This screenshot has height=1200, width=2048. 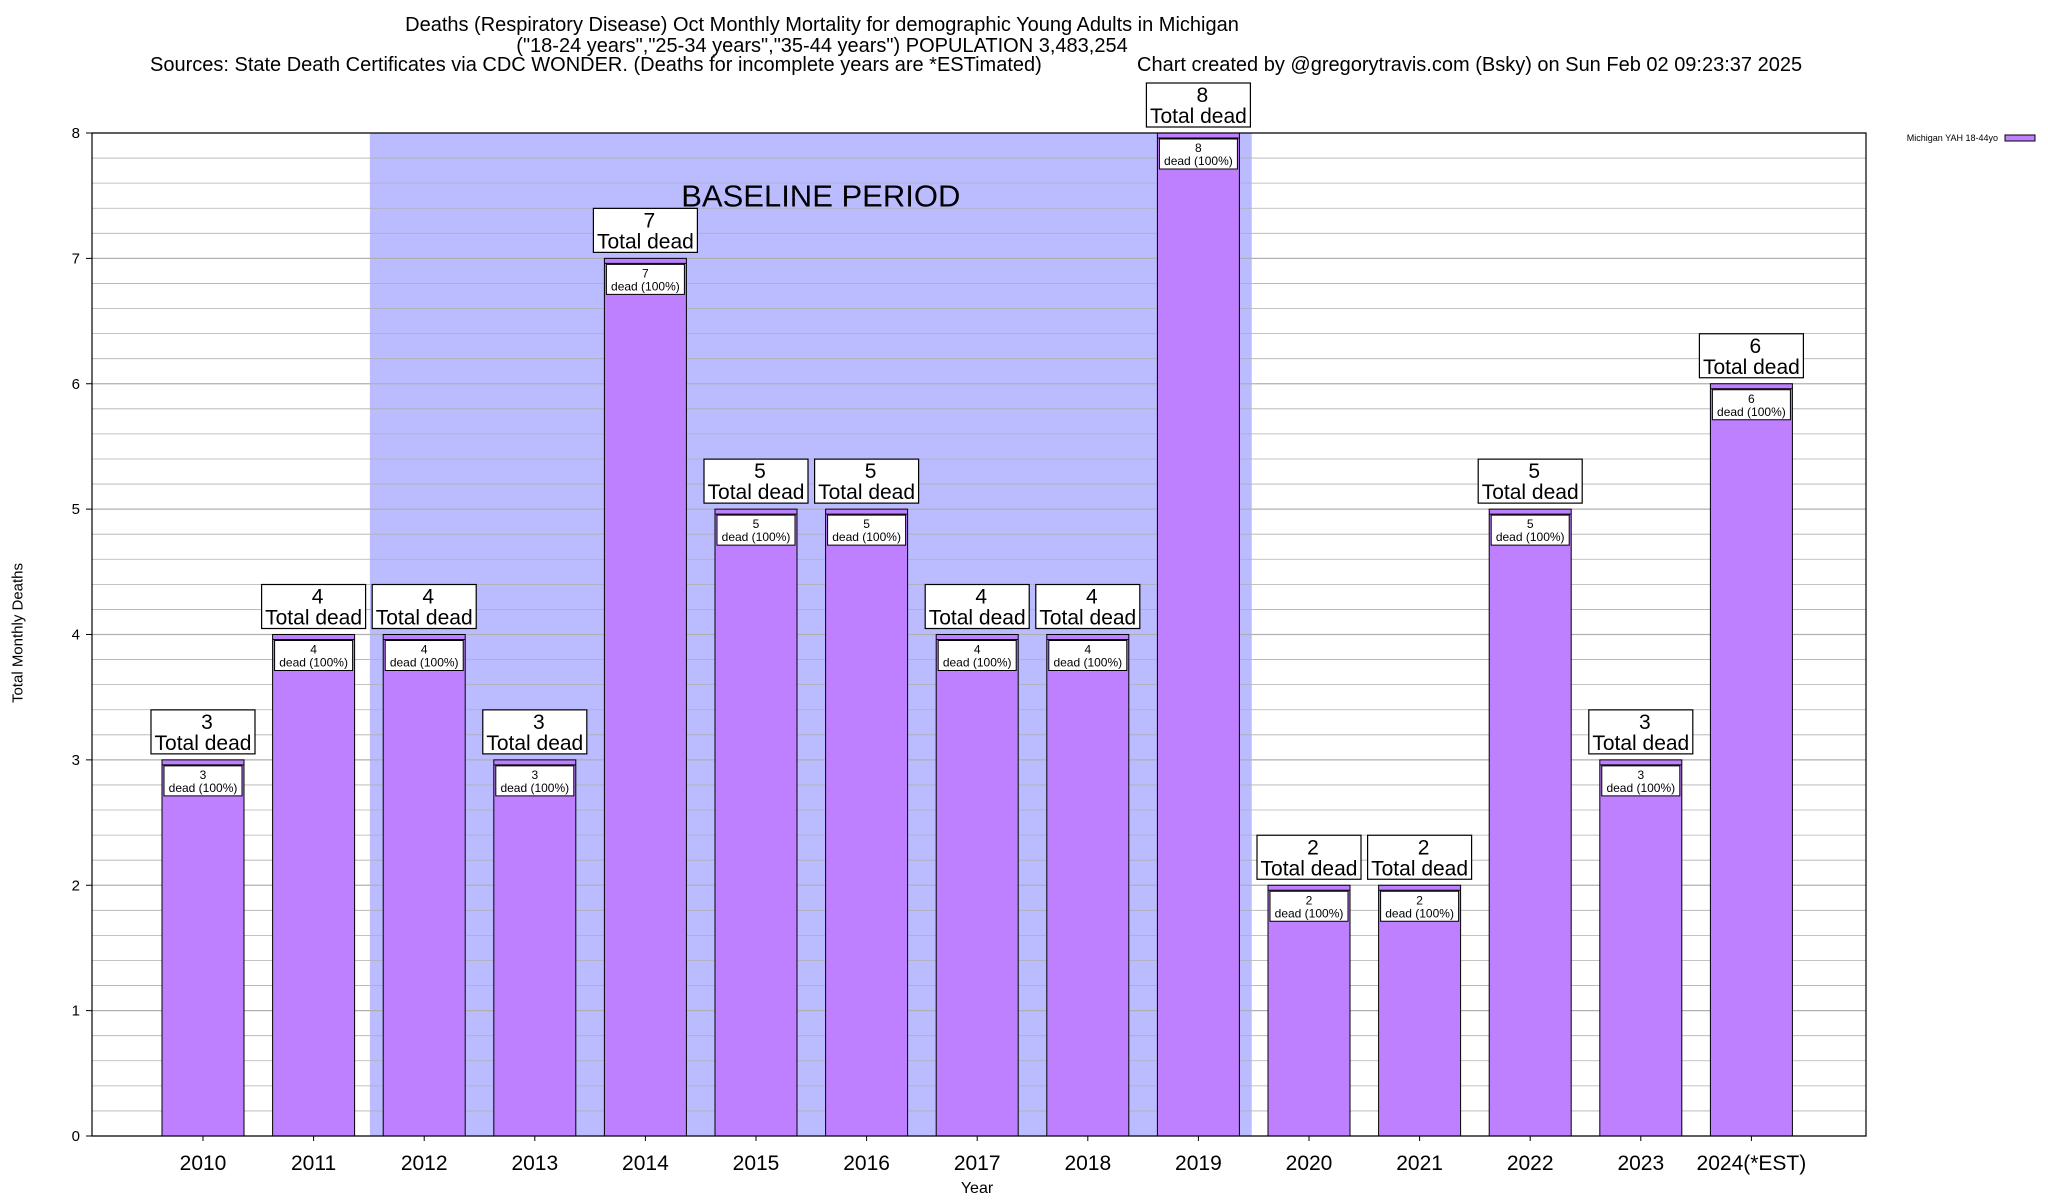 I want to click on total-label-value: 6, so click(x=1756, y=346).